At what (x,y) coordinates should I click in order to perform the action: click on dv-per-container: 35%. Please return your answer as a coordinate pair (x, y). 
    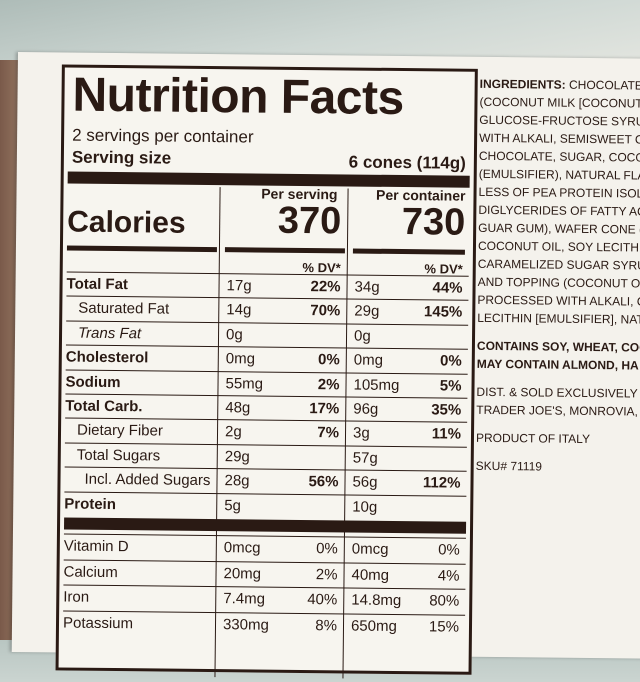
    Looking at the image, I should click on (446, 410).